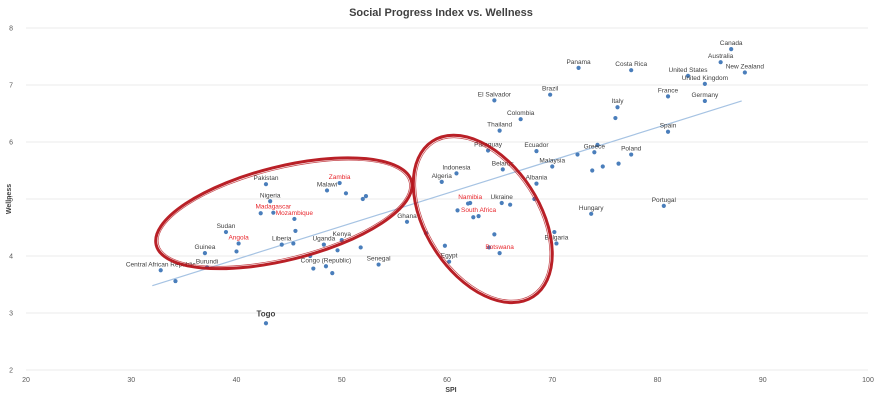 Image resolution: width=882 pixels, height=398 pixels. What do you see at coordinates (207, 261) in the screenshot?
I see `data-label: Burundi` at bounding box center [207, 261].